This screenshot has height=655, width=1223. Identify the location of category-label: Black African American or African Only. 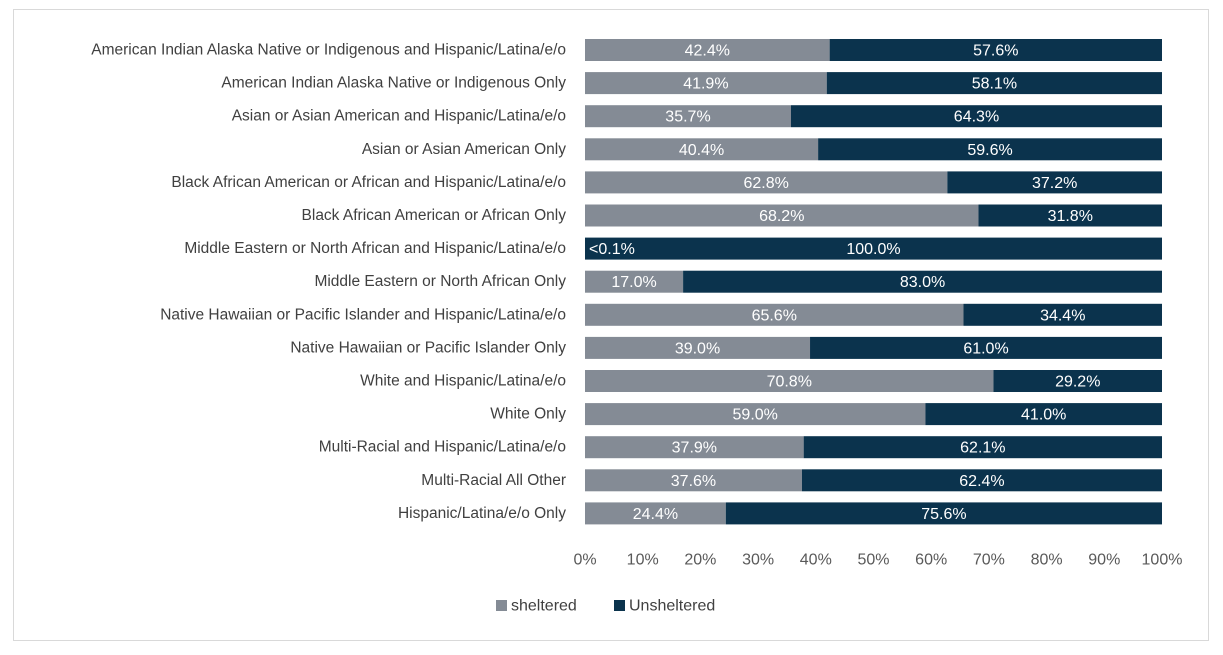
(434, 215).